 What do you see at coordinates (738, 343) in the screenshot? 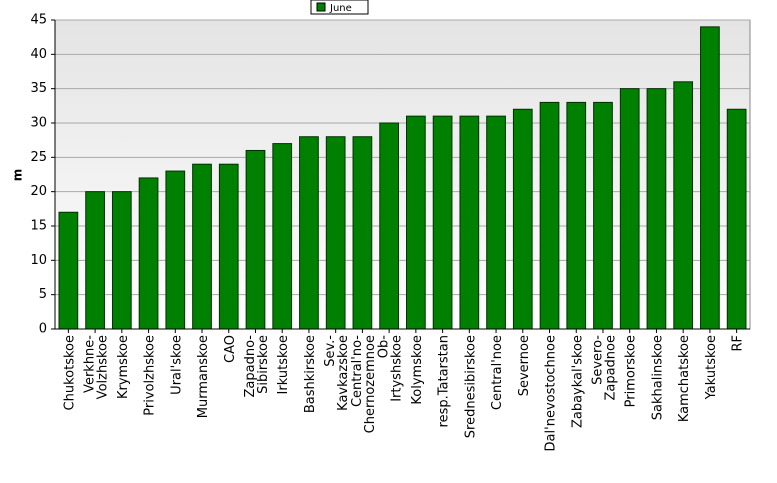
I see `x-tick-label: RF` at bounding box center [738, 343].